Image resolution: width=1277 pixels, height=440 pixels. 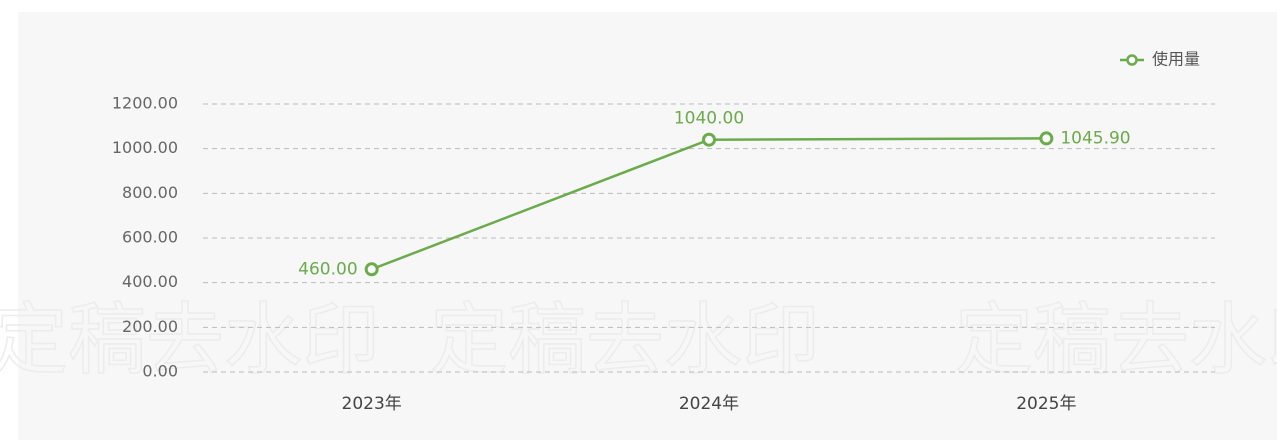 I want to click on y-tick-label: 600.00, so click(x=150, y=237).